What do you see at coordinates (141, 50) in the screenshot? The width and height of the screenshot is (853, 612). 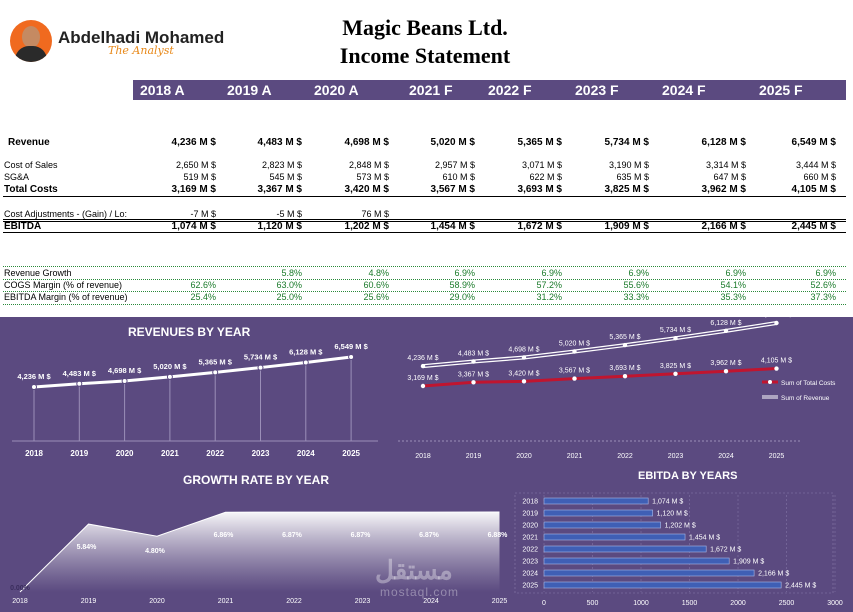 I see `brand-tagline: The Analyst` at bounding box center [141, 50].